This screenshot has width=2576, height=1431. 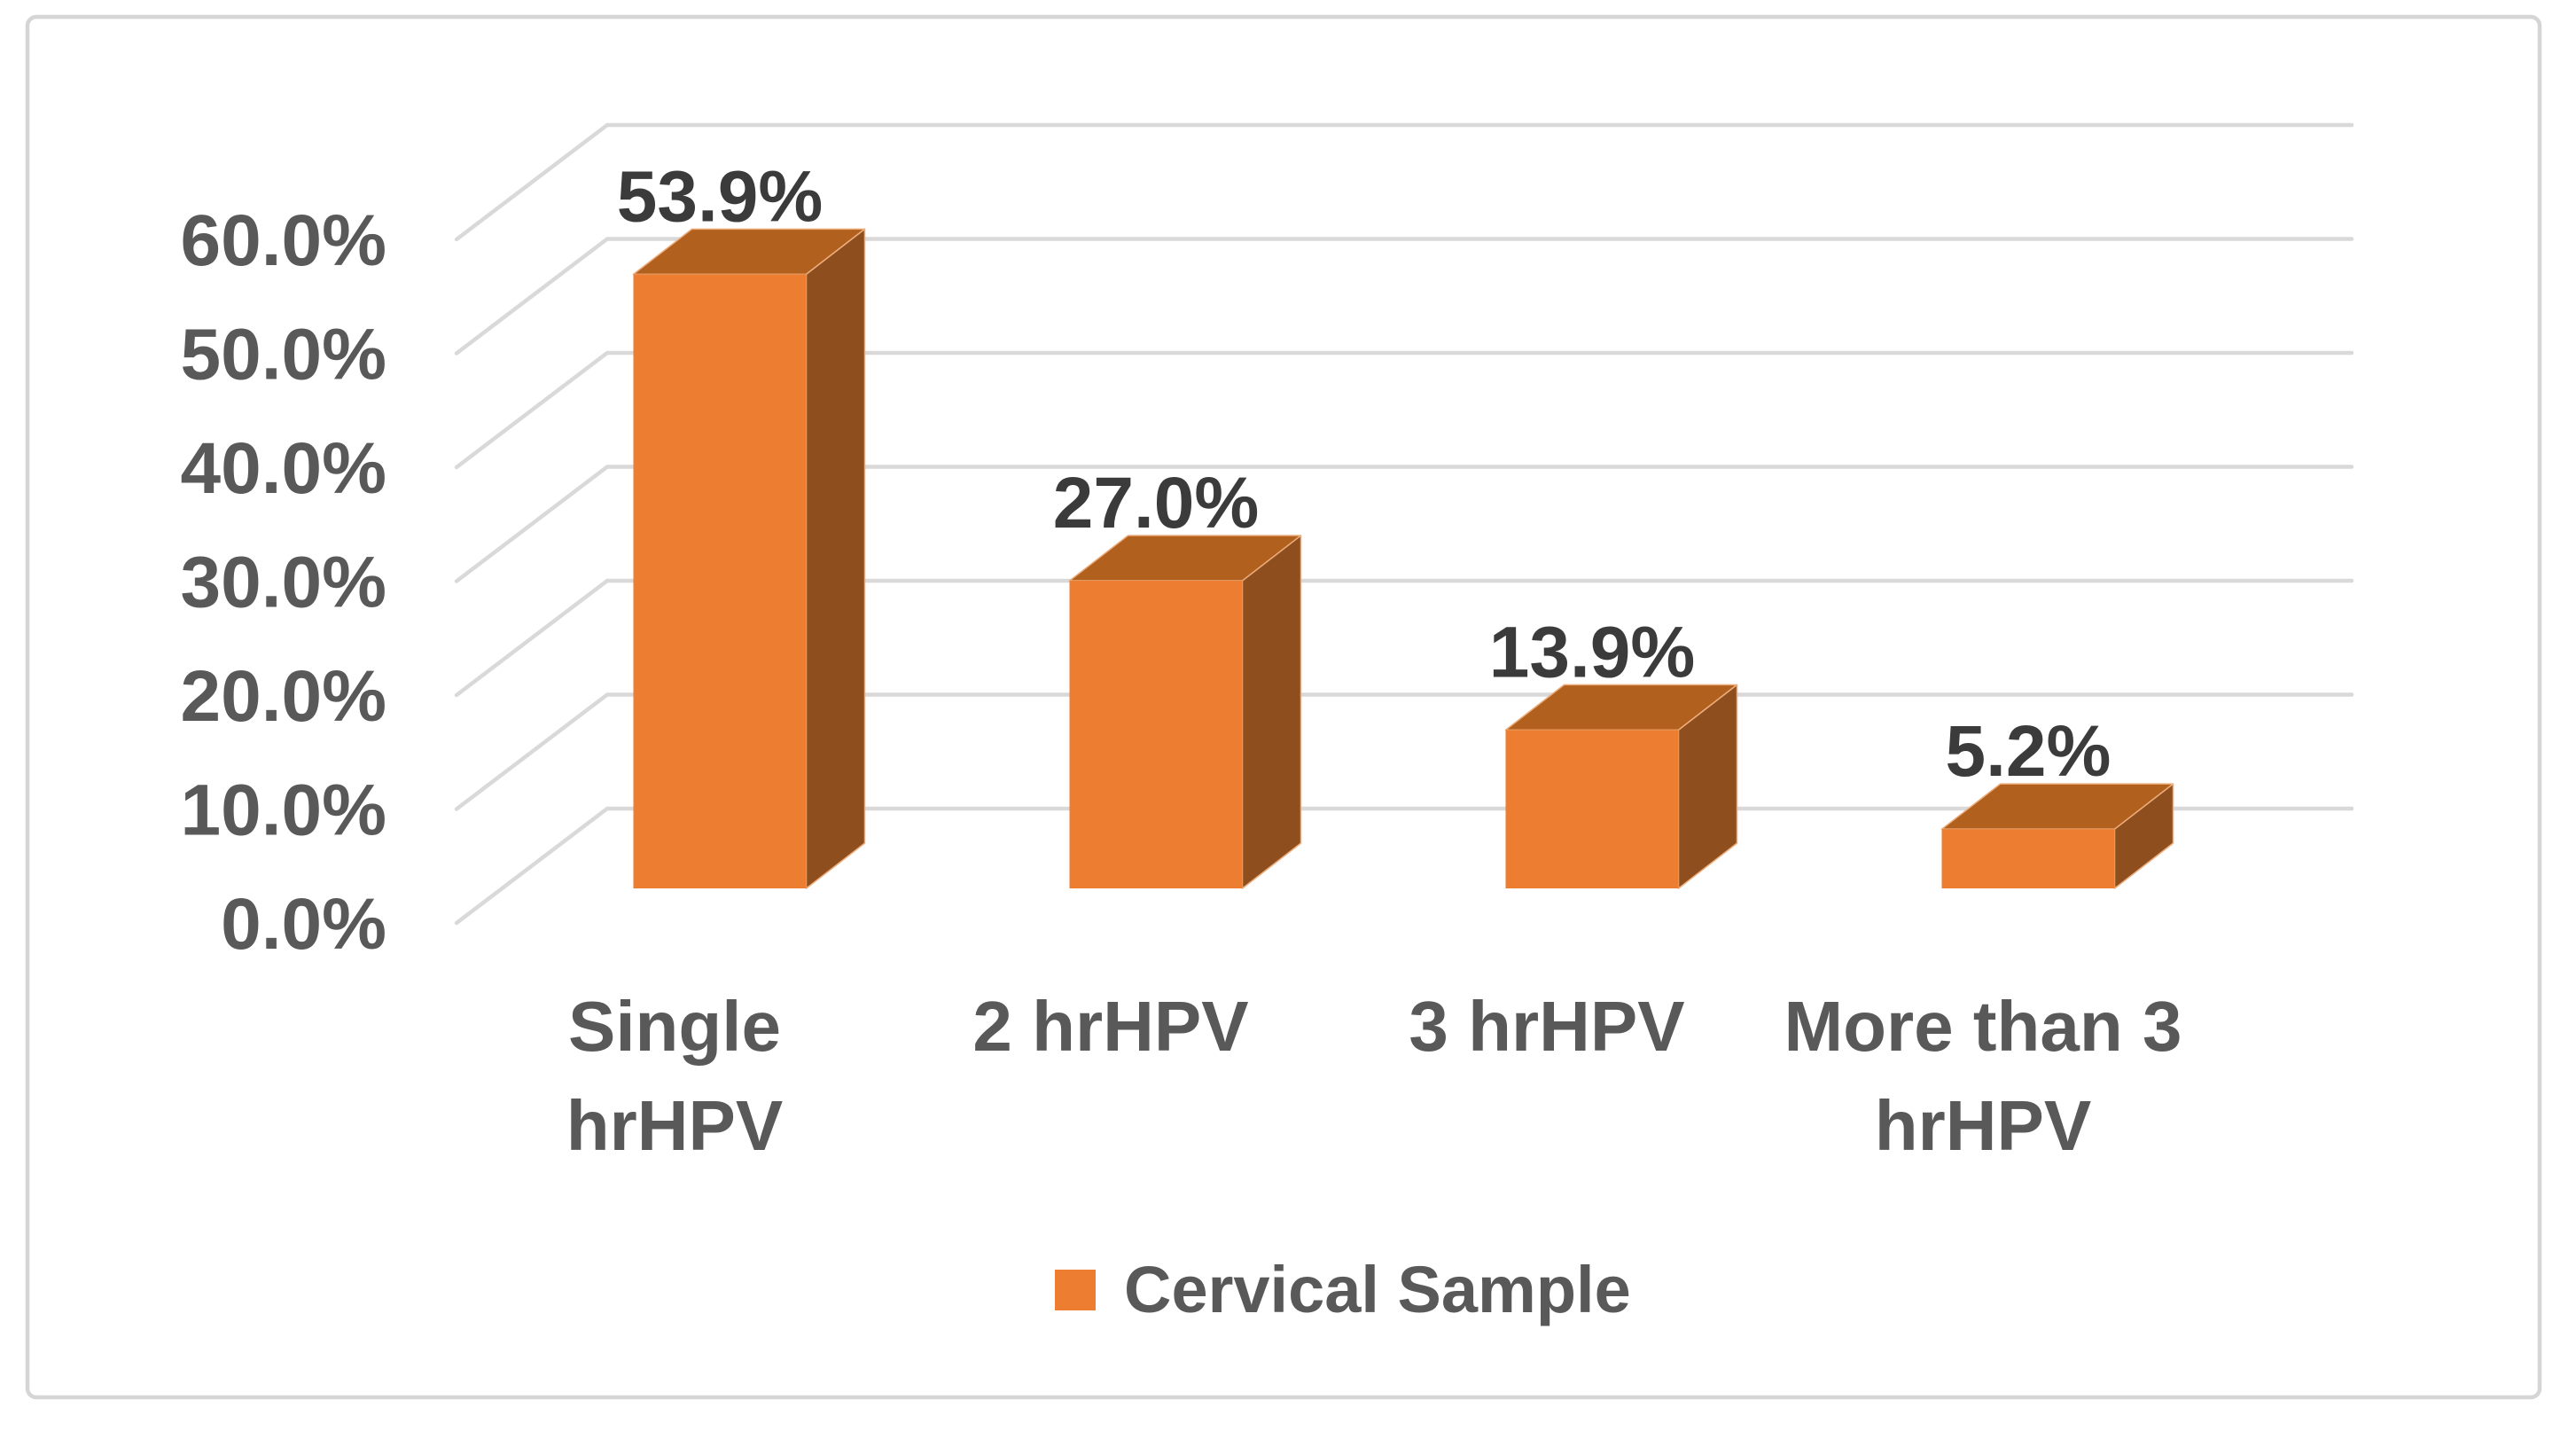 I want to click on y-axis-labels: 0.0% 10.0% 20.0% 30.0% 40.0% 50.0% 60.0%, so click(x=283, y=582).